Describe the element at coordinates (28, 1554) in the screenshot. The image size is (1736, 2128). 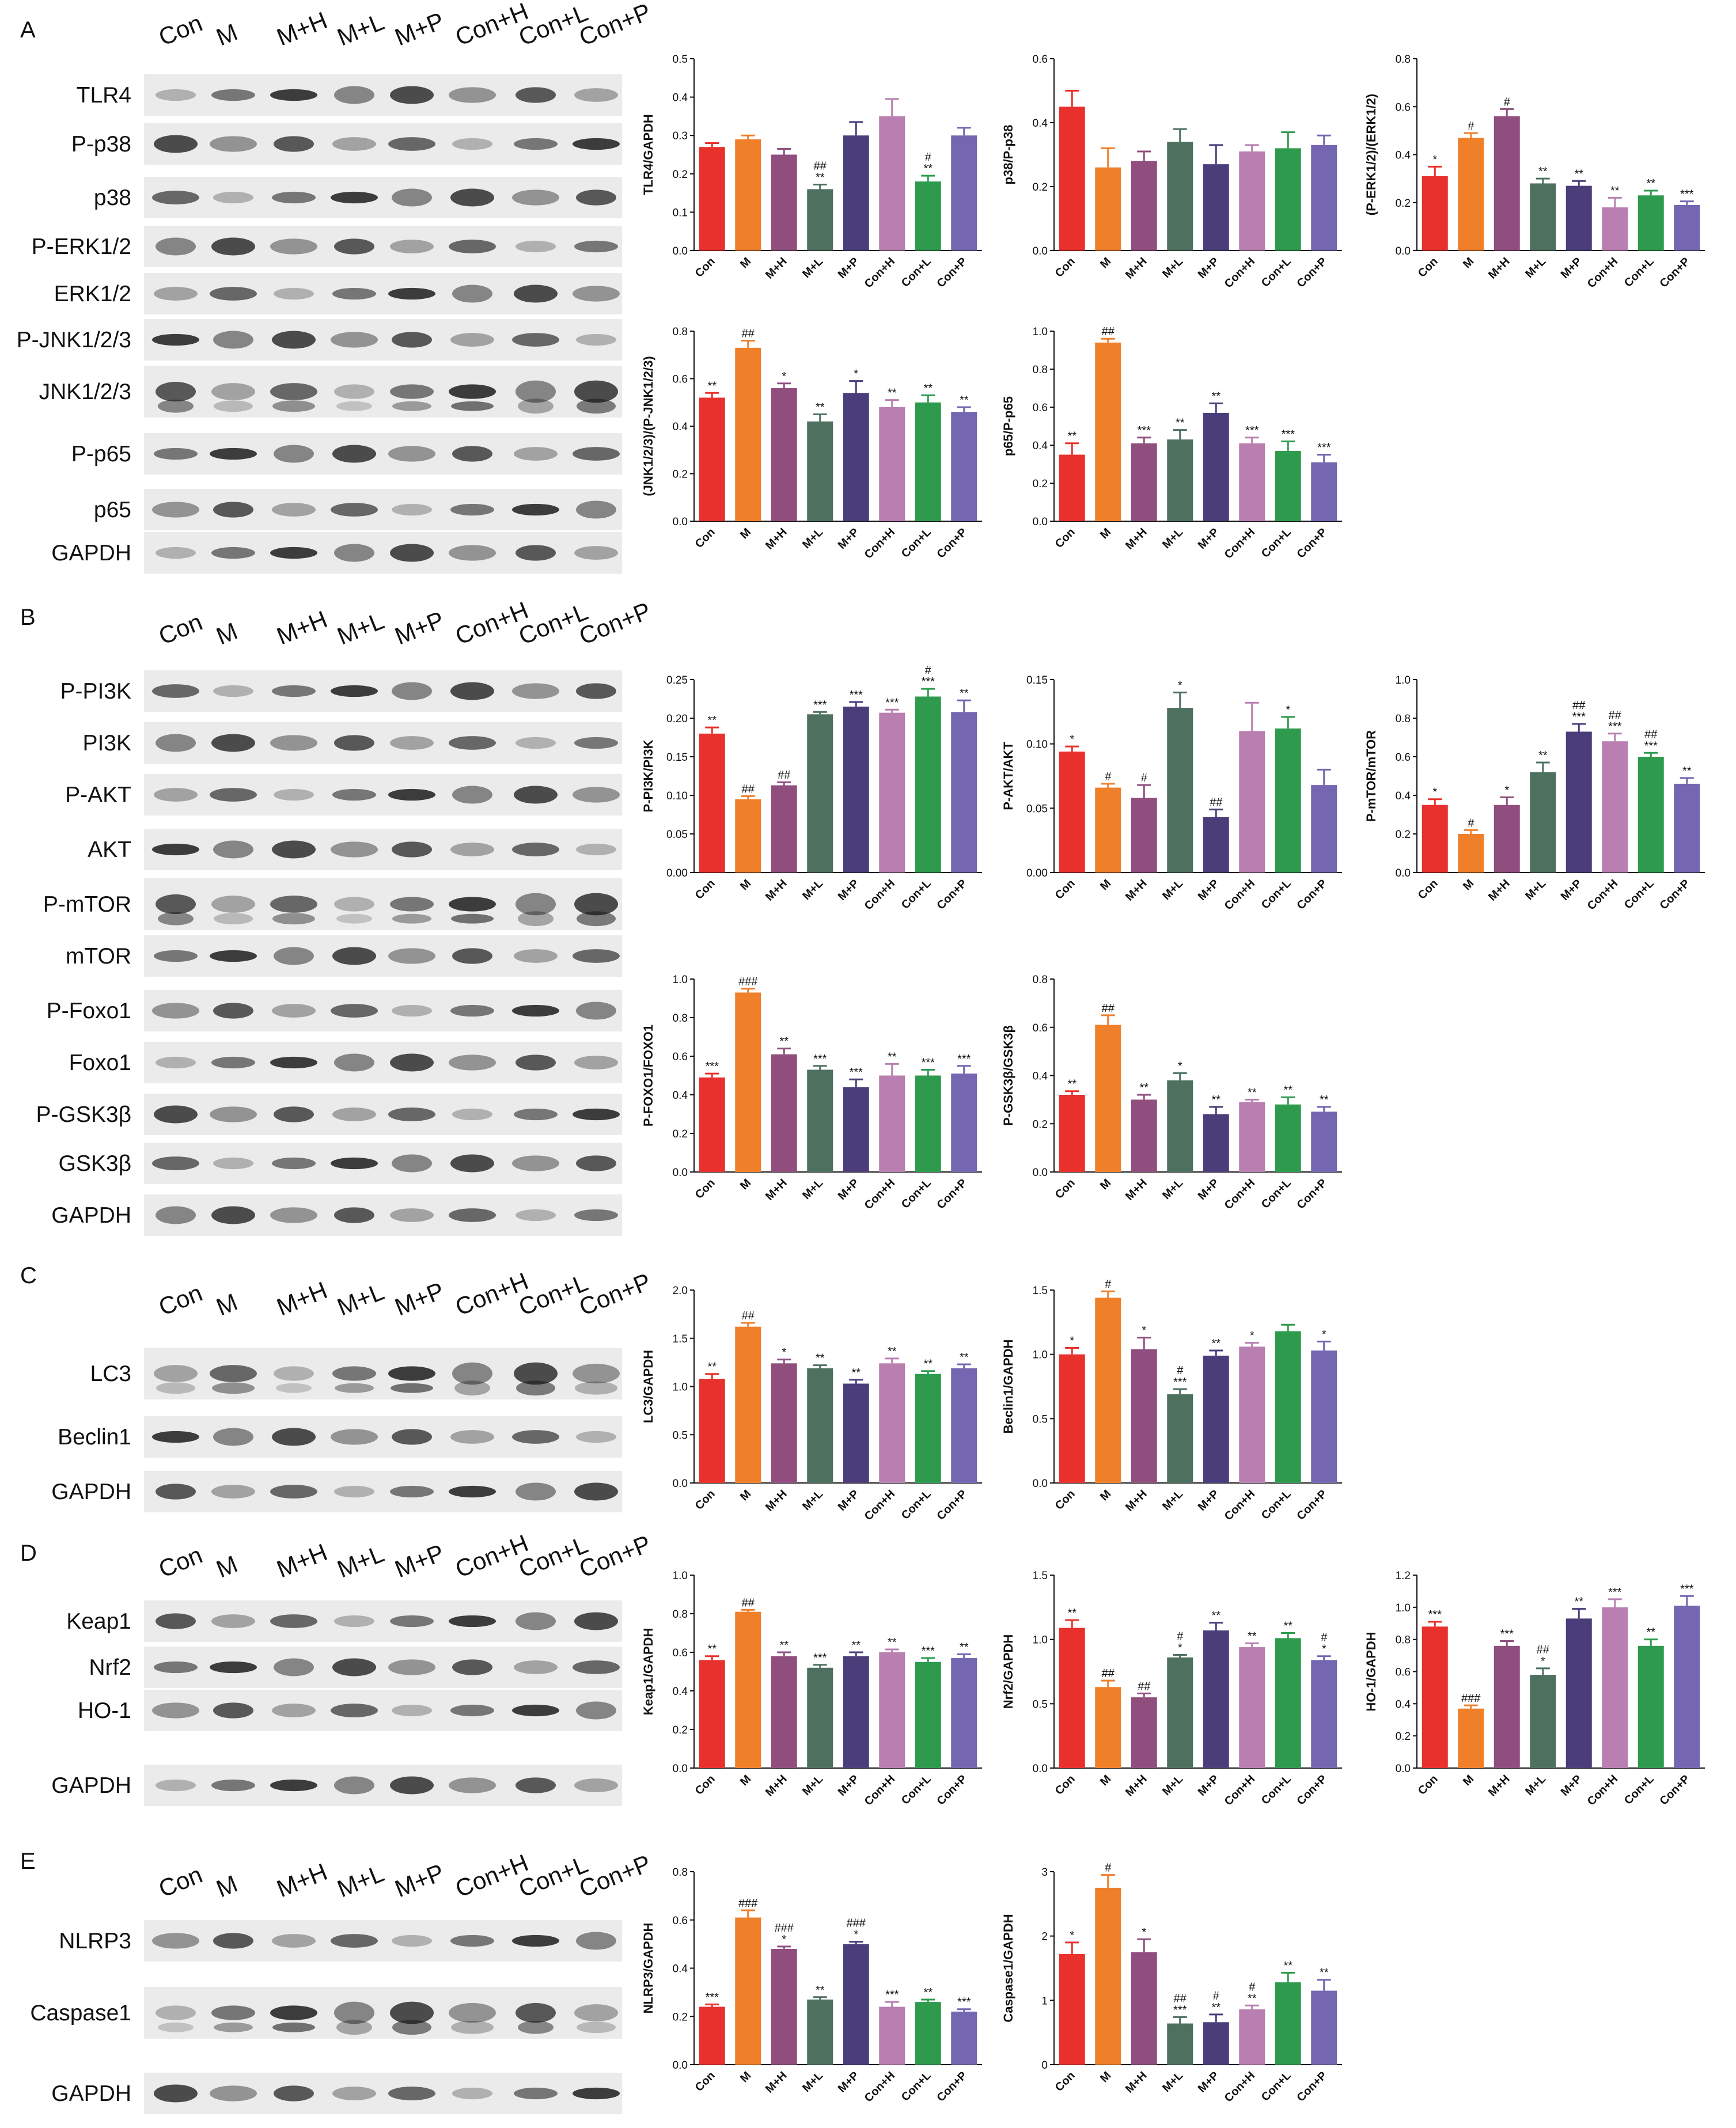
I see `panel-letter-d: D` at that location.